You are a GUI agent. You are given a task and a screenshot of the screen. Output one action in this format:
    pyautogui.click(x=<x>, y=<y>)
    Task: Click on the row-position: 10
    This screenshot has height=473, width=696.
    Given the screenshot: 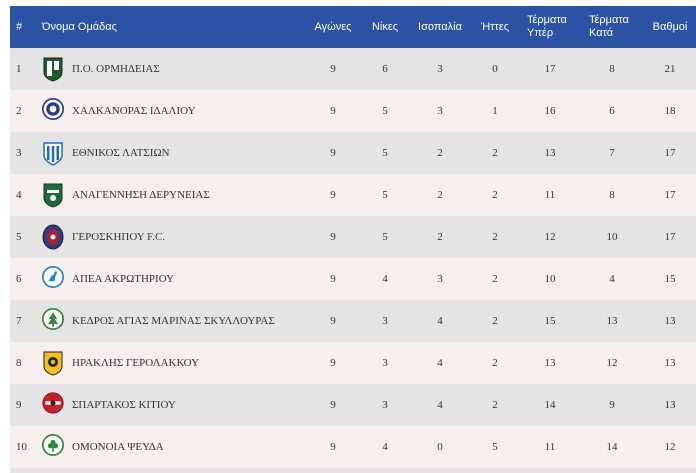 What is the action you would take?
    pyautogui.click(x=21, y=447)
    